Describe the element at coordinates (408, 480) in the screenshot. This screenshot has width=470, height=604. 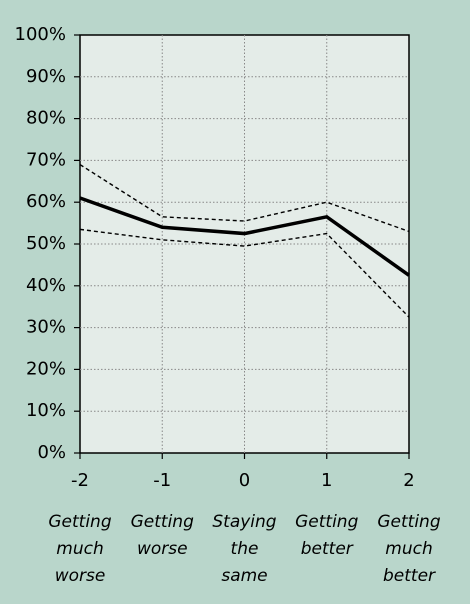
I see `x-tick-label: 2` at that location.